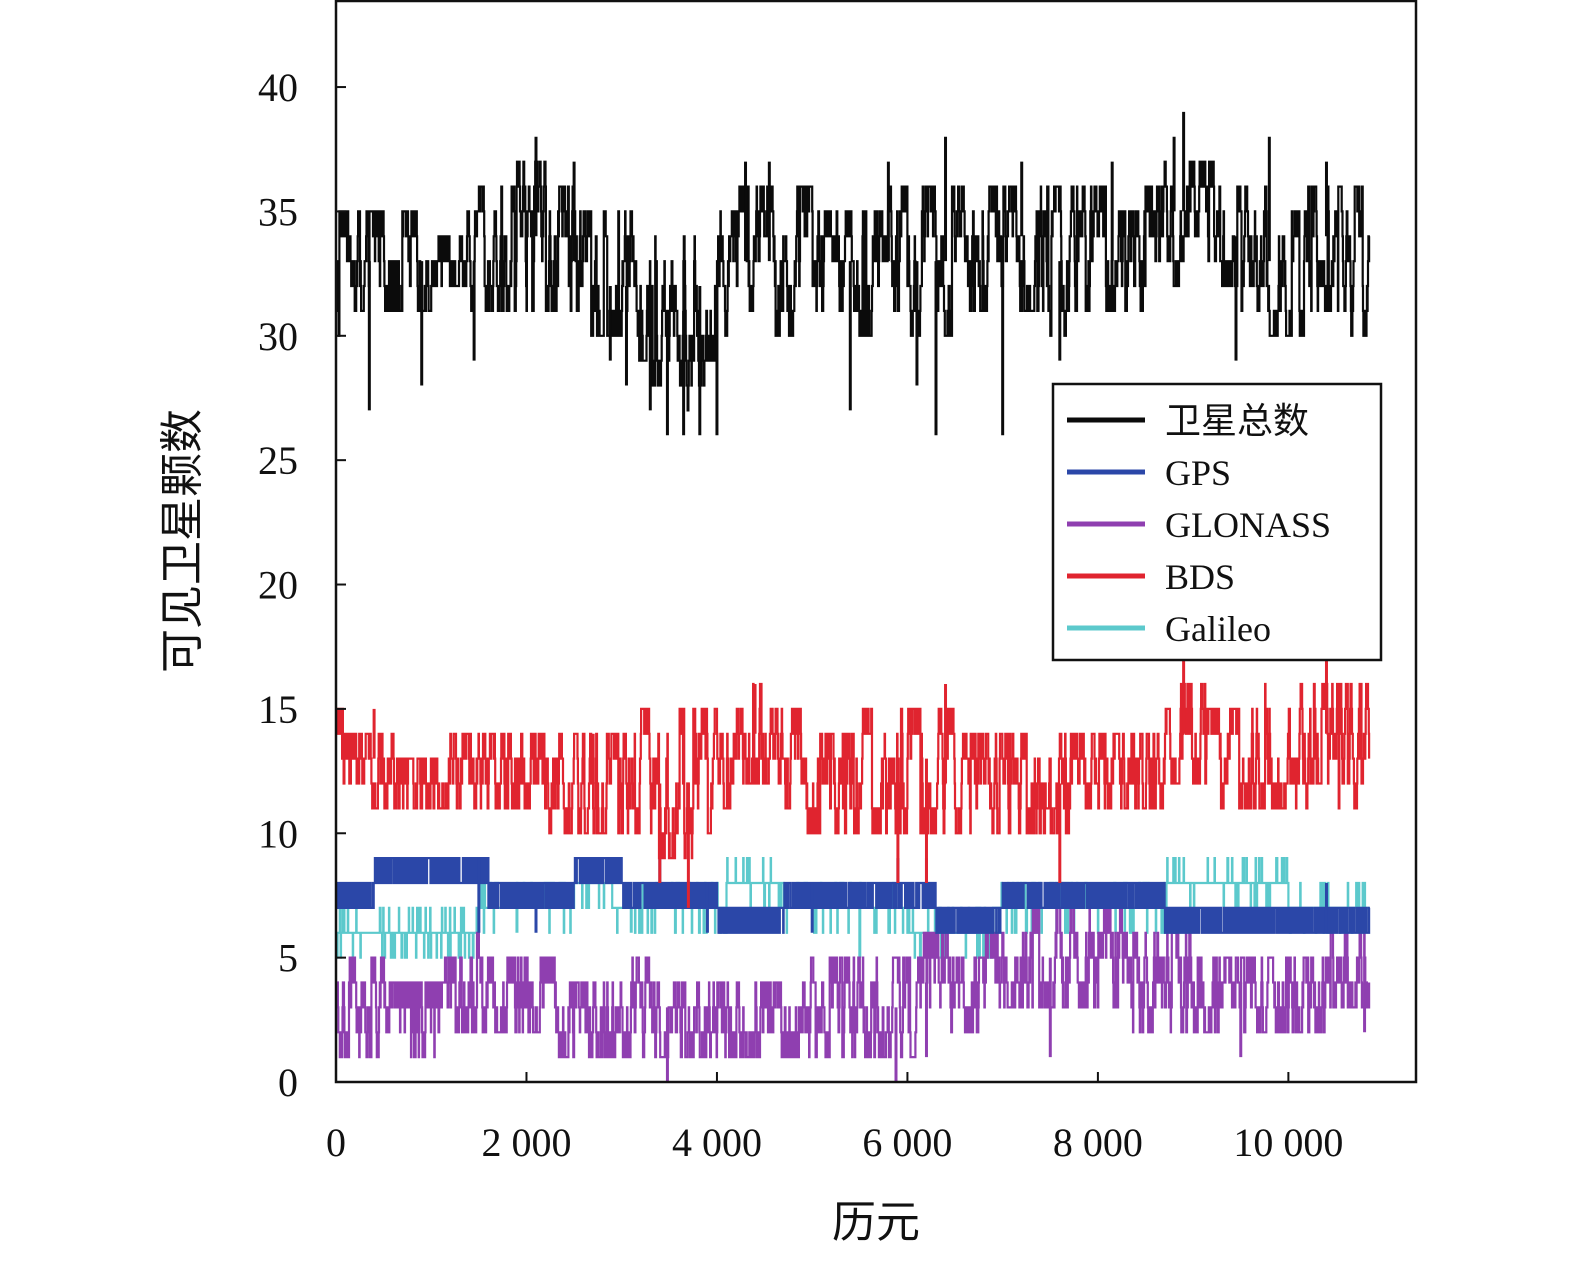 The image size is (1575, 1265). Describe the element at coordinates (1237, 421) in the screenshot. I see `legend-label-0: 卫星总数` at that location.